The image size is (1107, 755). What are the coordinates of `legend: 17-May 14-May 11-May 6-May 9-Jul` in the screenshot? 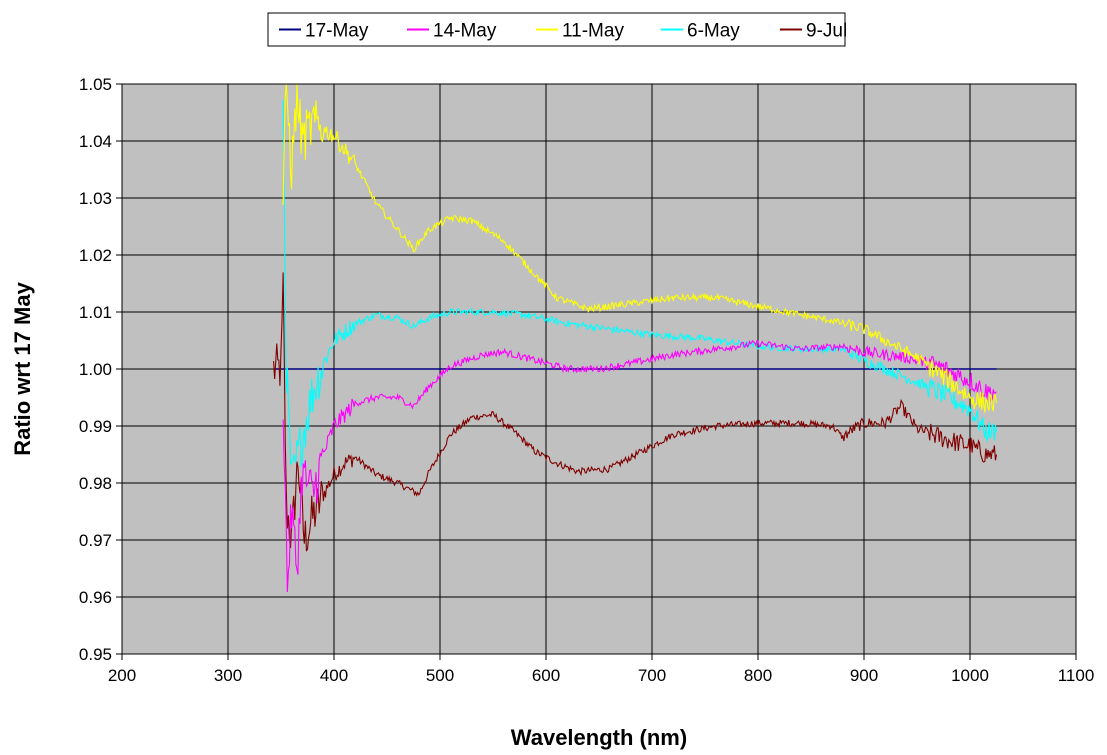 It's located at (557, 29).